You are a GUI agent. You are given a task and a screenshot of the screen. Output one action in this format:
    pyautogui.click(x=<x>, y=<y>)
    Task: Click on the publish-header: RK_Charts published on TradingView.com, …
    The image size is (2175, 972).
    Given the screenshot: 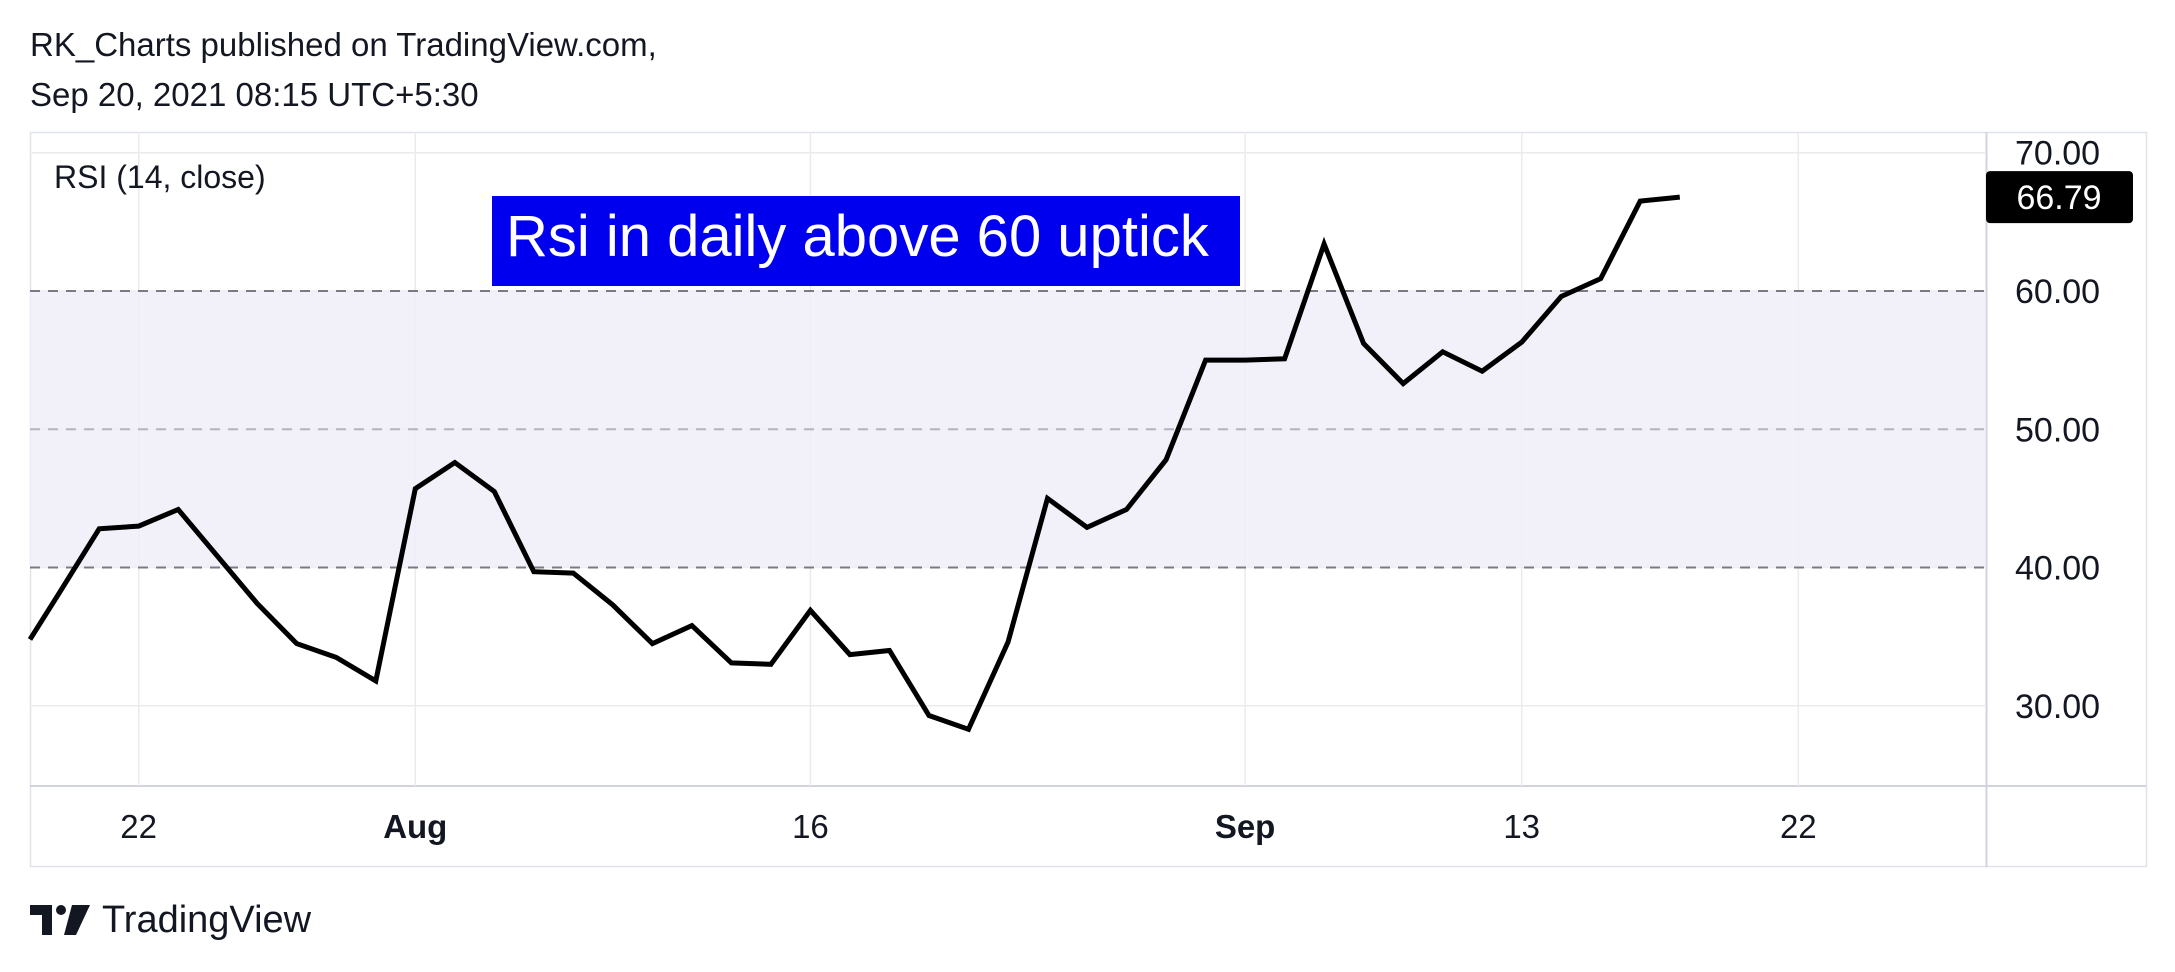 What is the action you would take?
    pyautogui.click(x=343, y=70)
    